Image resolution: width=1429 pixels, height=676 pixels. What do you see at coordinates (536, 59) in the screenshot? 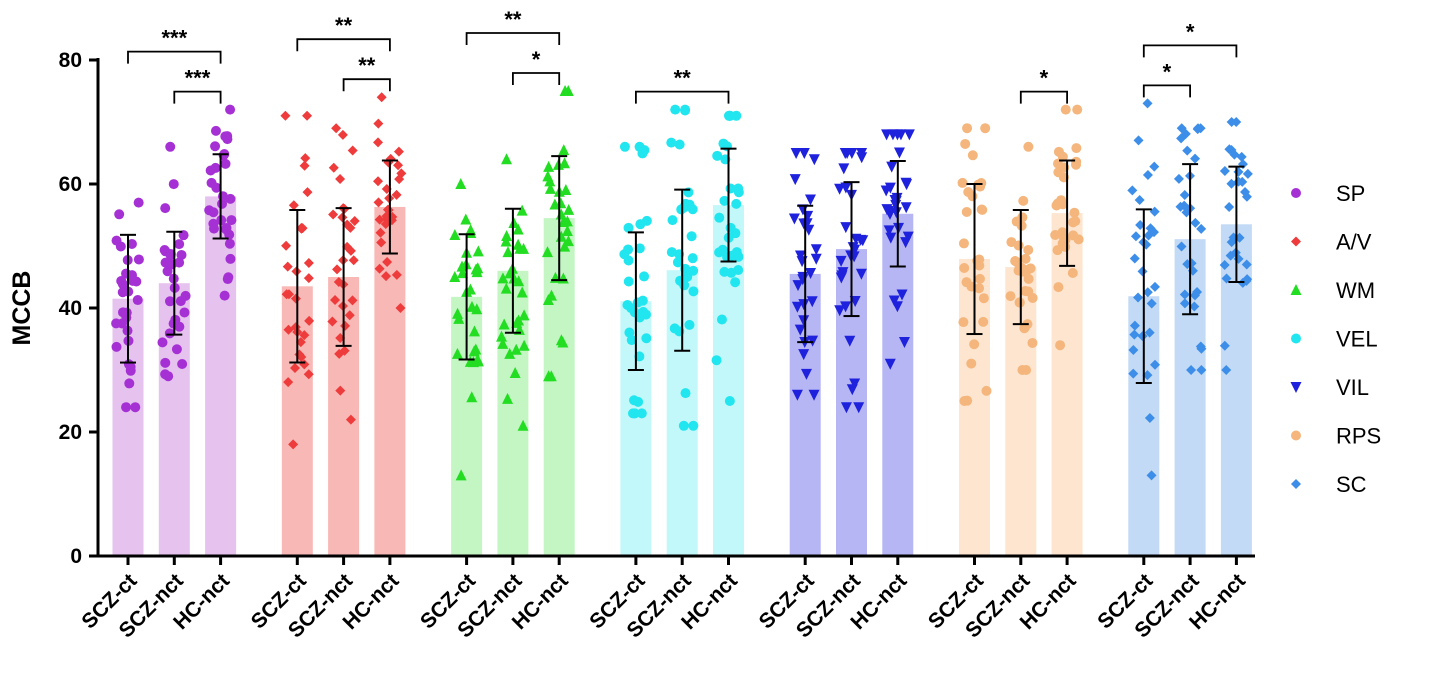
I see `significance-label-WM-1-2: *` at bounding box center [536, 59].